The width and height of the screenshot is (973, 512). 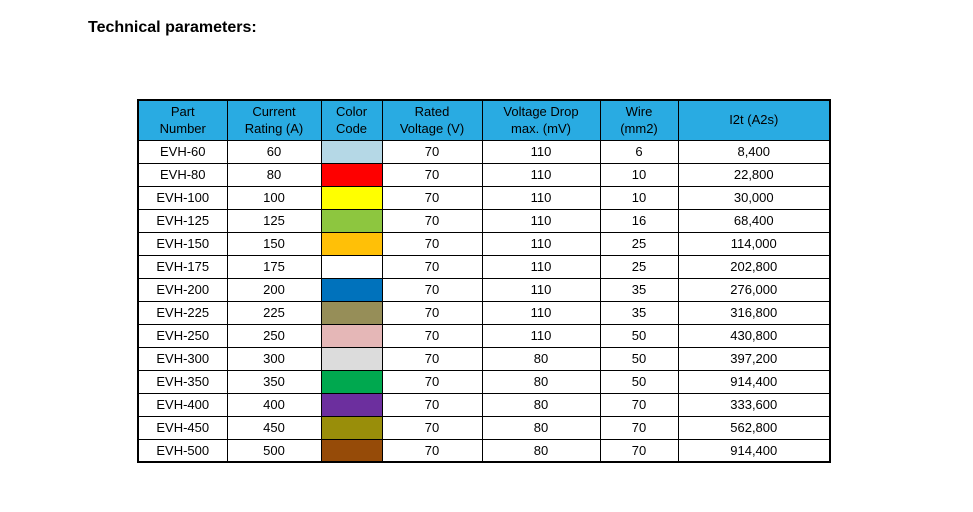 I want to click on part-number-cell: EVH-175, so click(x=182, y=266).